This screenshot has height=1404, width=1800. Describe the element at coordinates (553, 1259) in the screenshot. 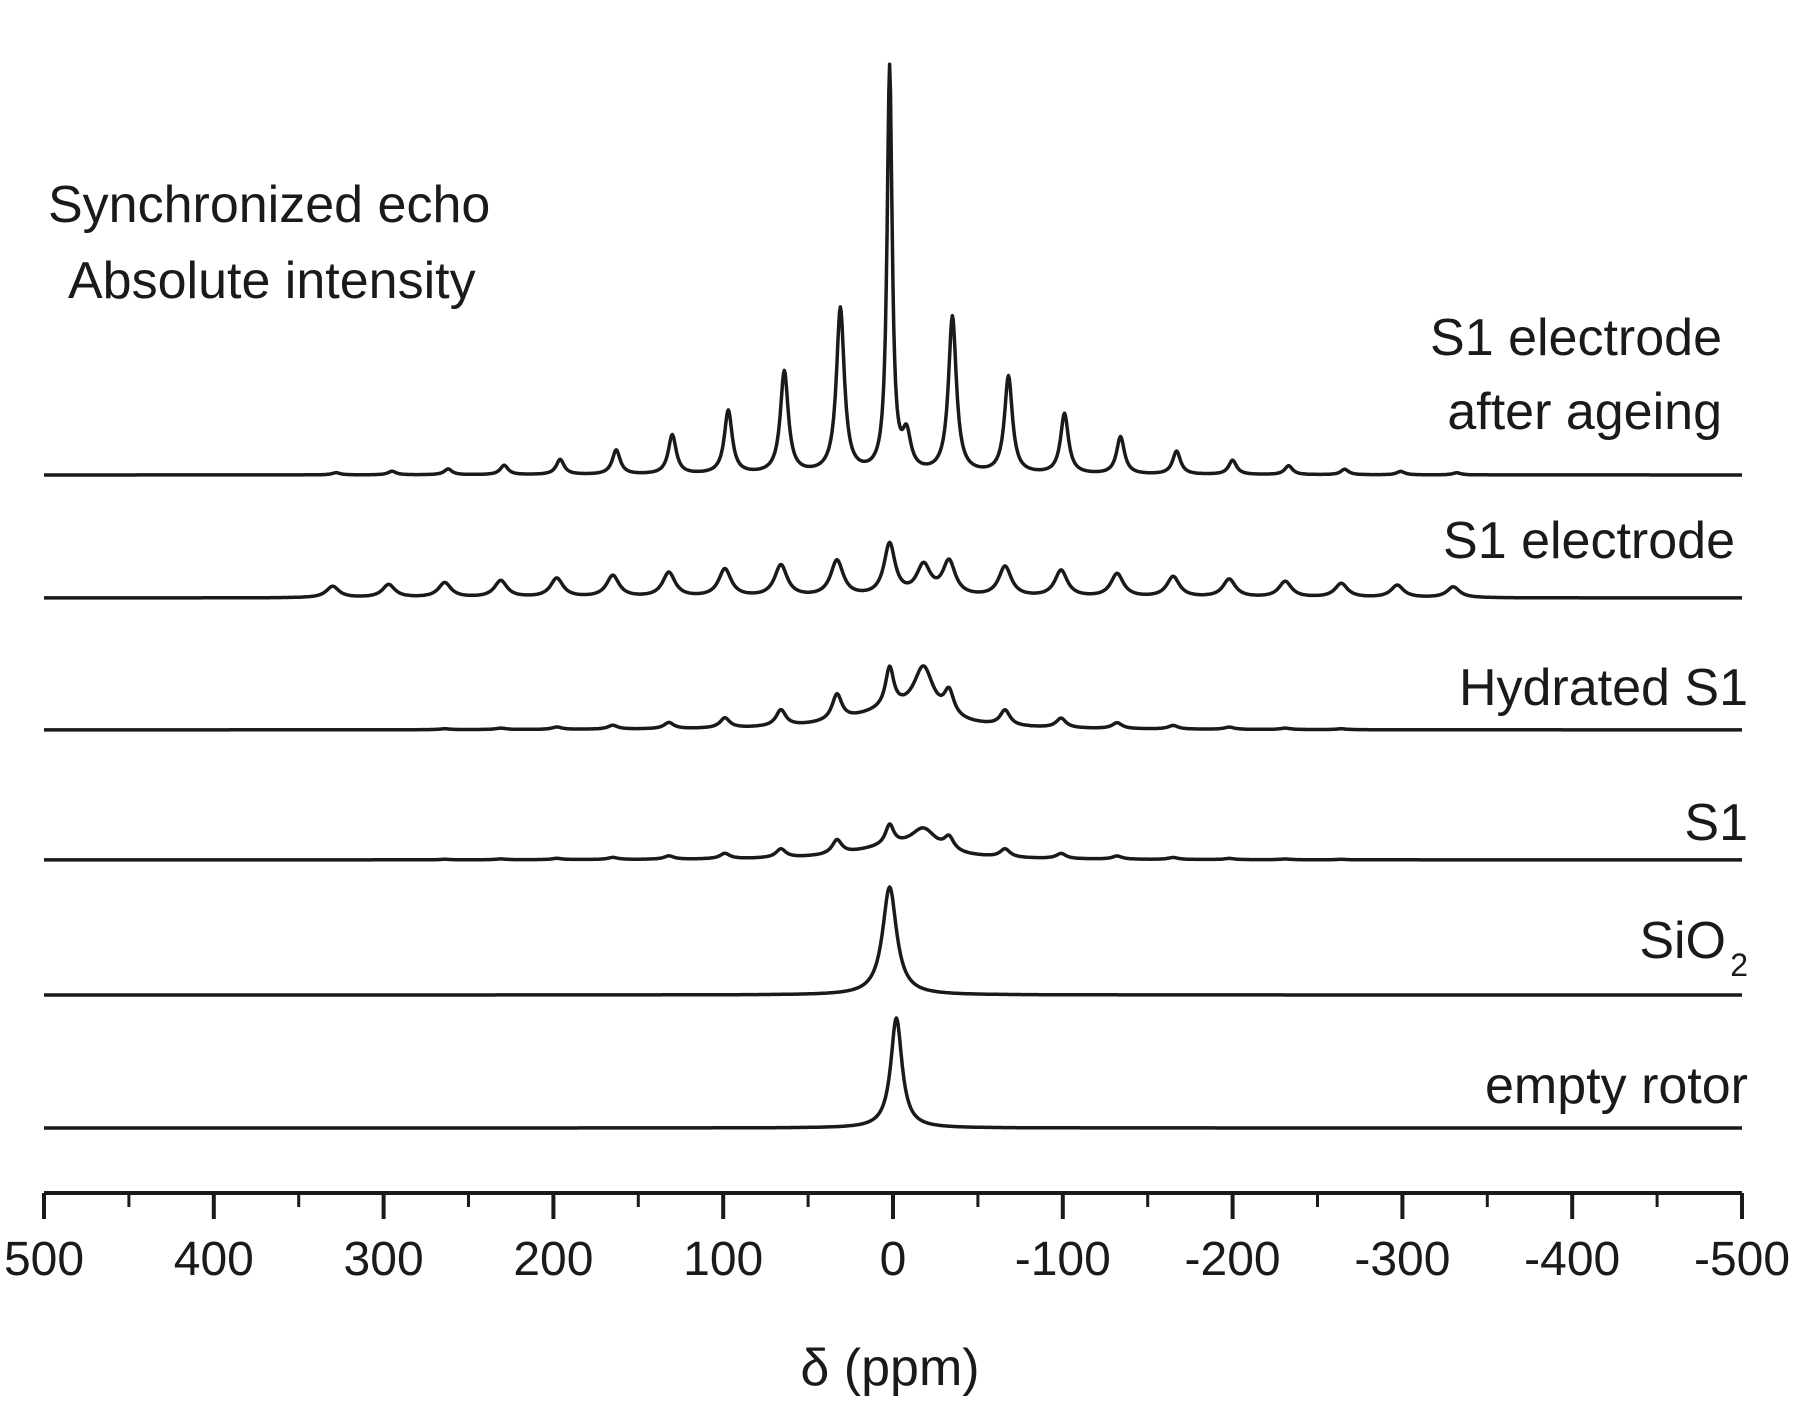

I see `x-tick-label: 200` at that location.